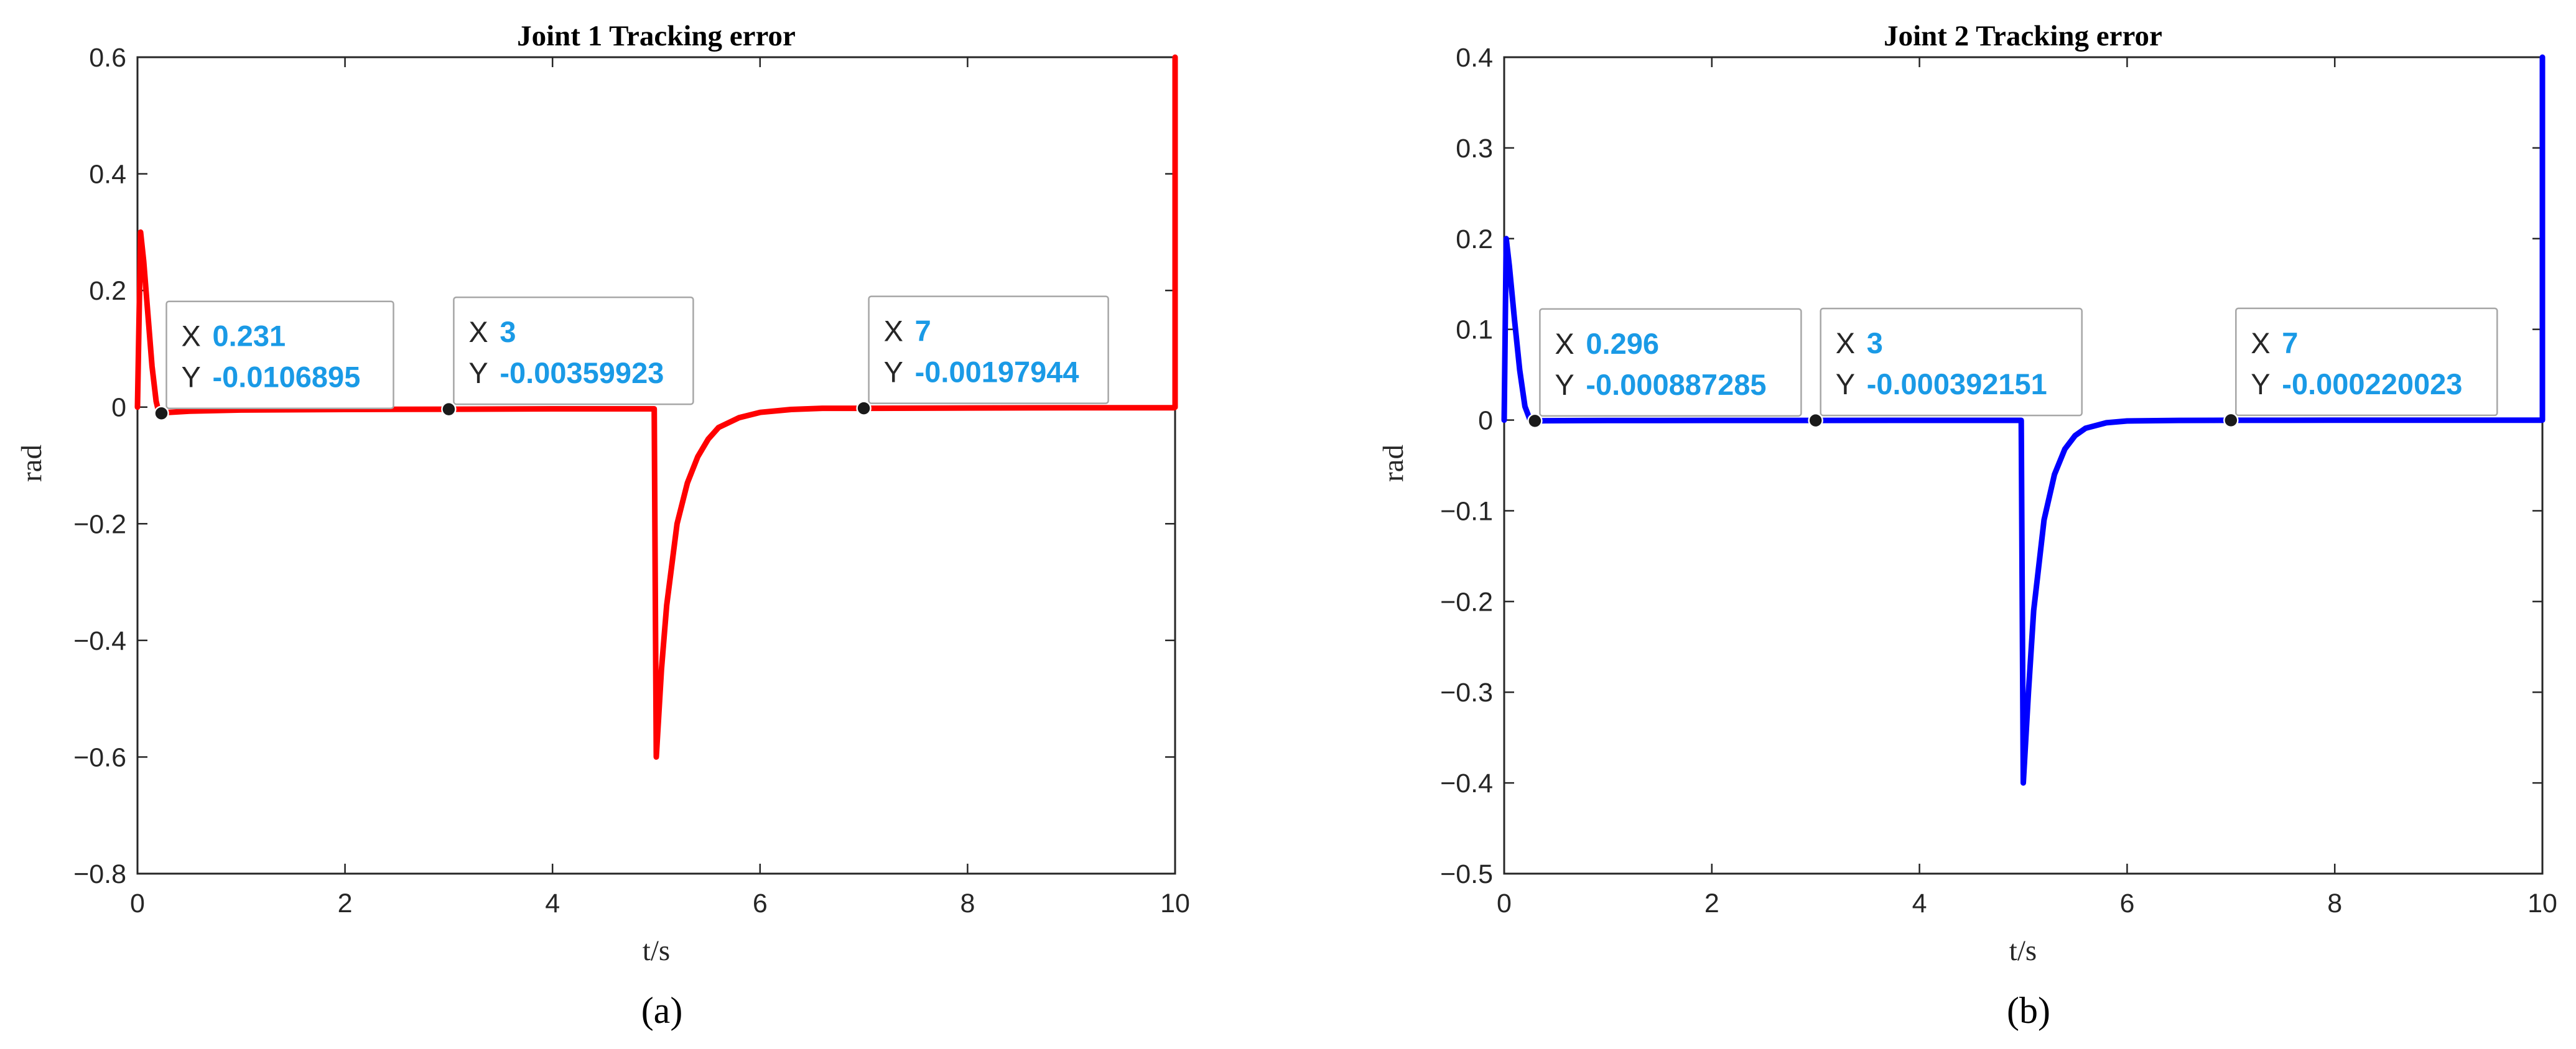  I want to click on chart-title: Joint 1 Tracking error, so click(656, 36).